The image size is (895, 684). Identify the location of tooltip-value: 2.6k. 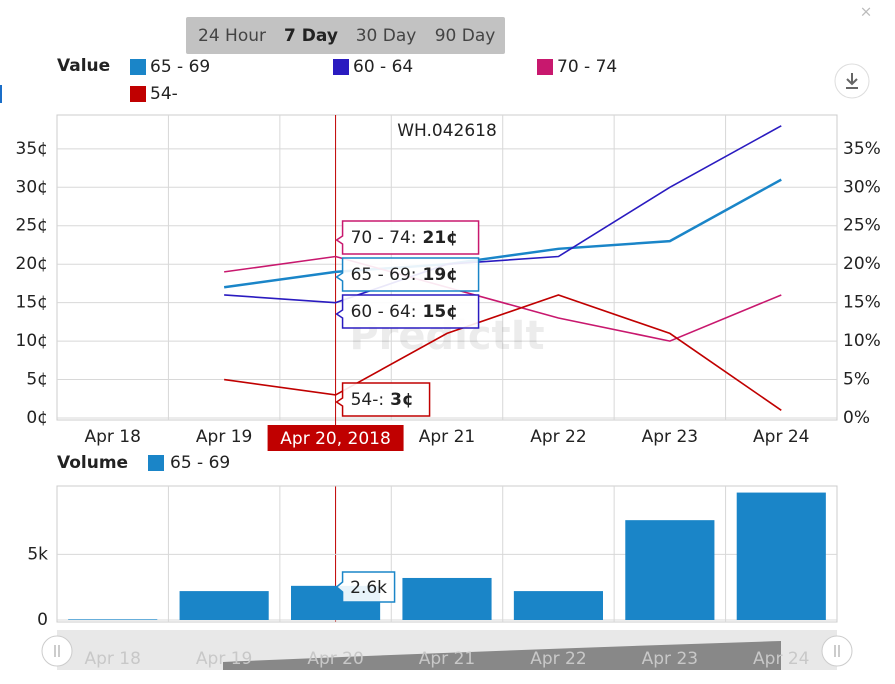
(368, 588).